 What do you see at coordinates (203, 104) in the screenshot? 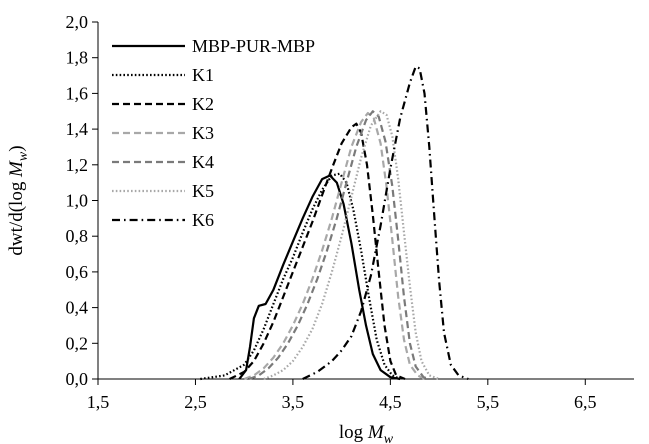
I see `legend-label: K2` at bounding box center [203, 104].